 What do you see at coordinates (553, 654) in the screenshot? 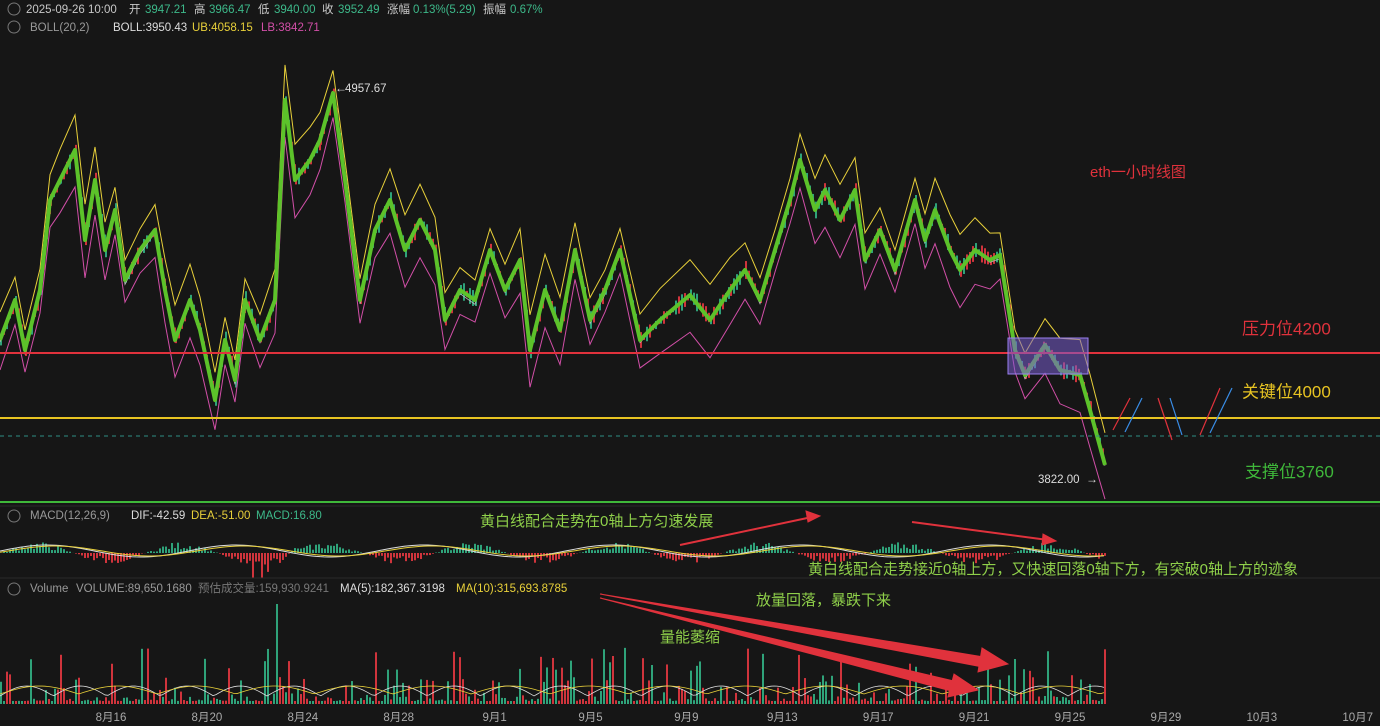
I see `volume-area` at bounding box center [553, 654].